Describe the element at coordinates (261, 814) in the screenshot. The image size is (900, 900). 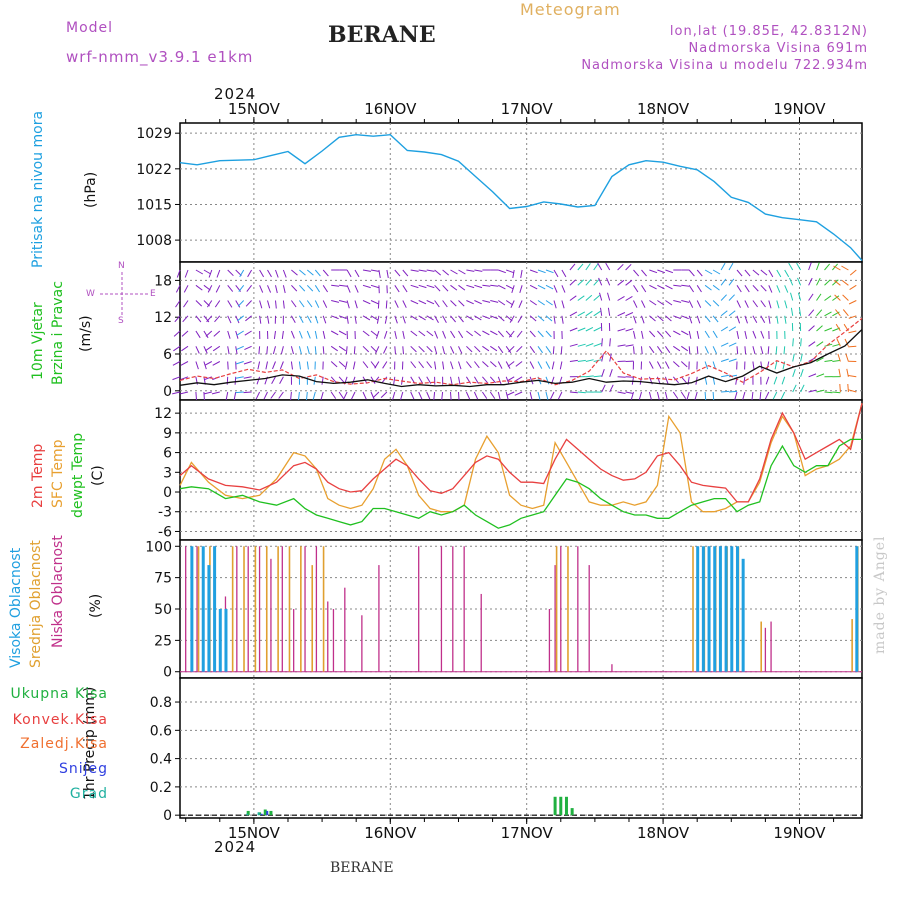
I see `snow-bar` at that location.